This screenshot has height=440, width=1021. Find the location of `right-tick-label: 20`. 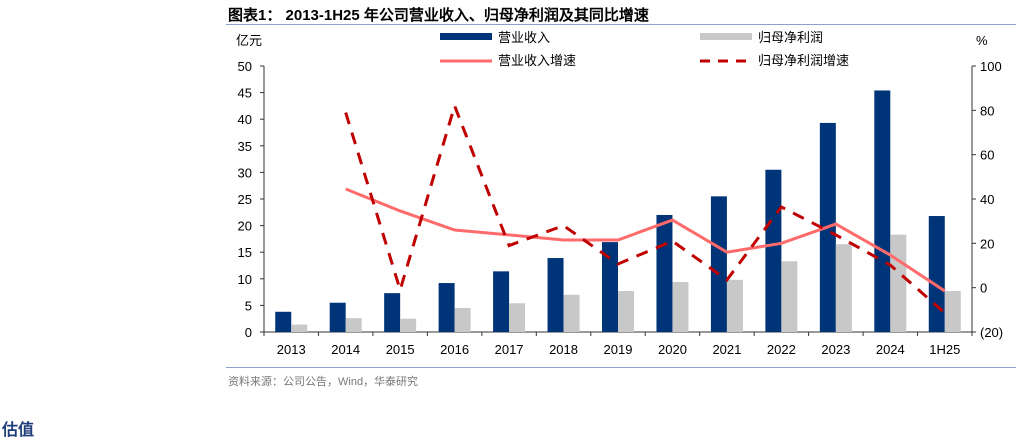

right-tick-label: 20 is located at coordinates (987, 243).